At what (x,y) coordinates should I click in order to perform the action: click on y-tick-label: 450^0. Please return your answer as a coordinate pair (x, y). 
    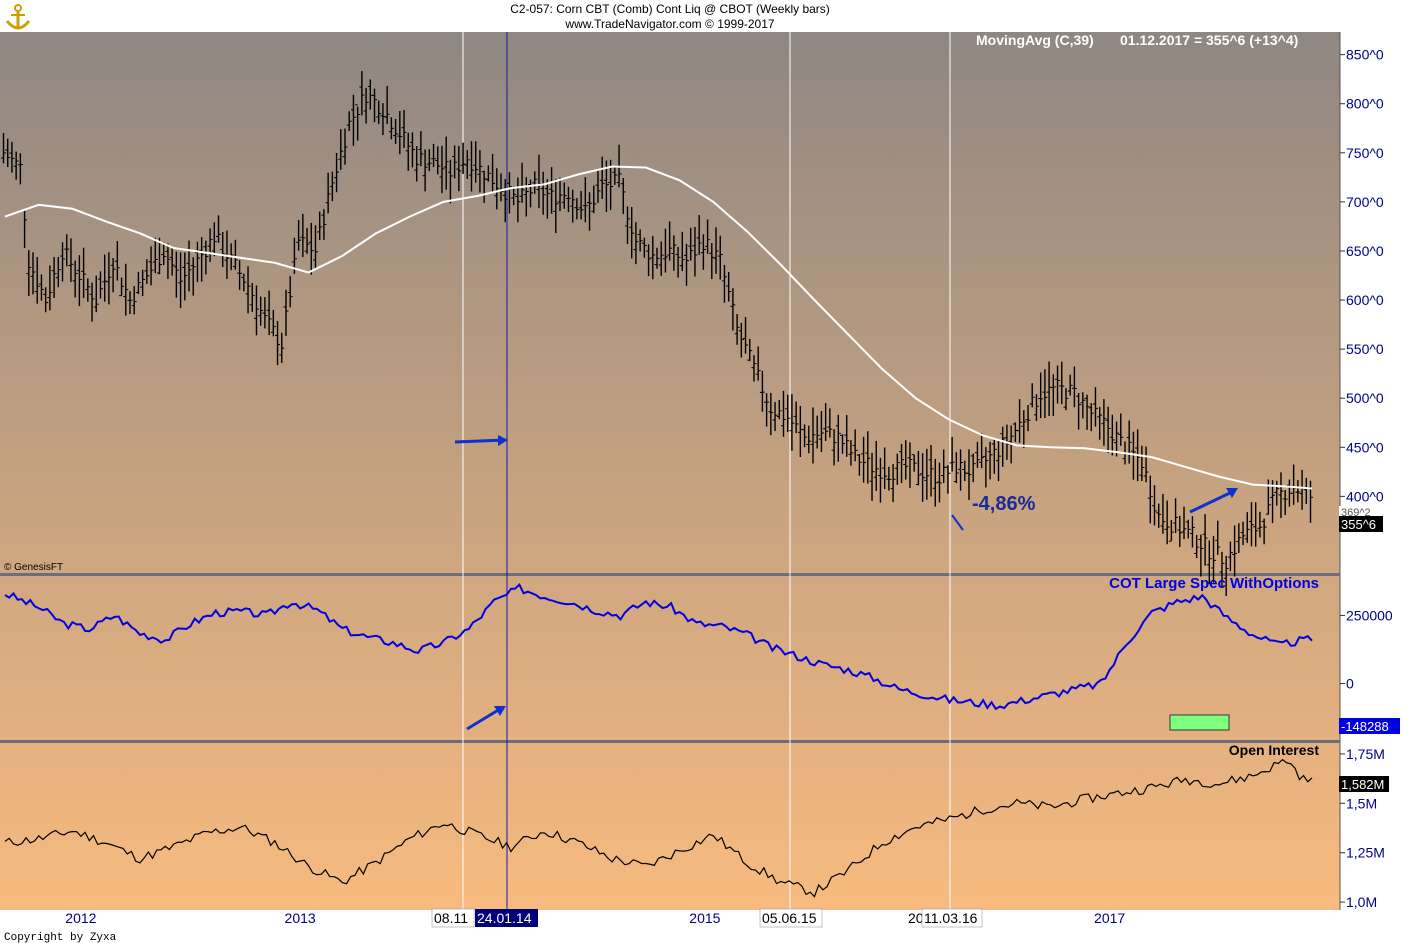
    Looking at the image, I should click on (1365, 447).